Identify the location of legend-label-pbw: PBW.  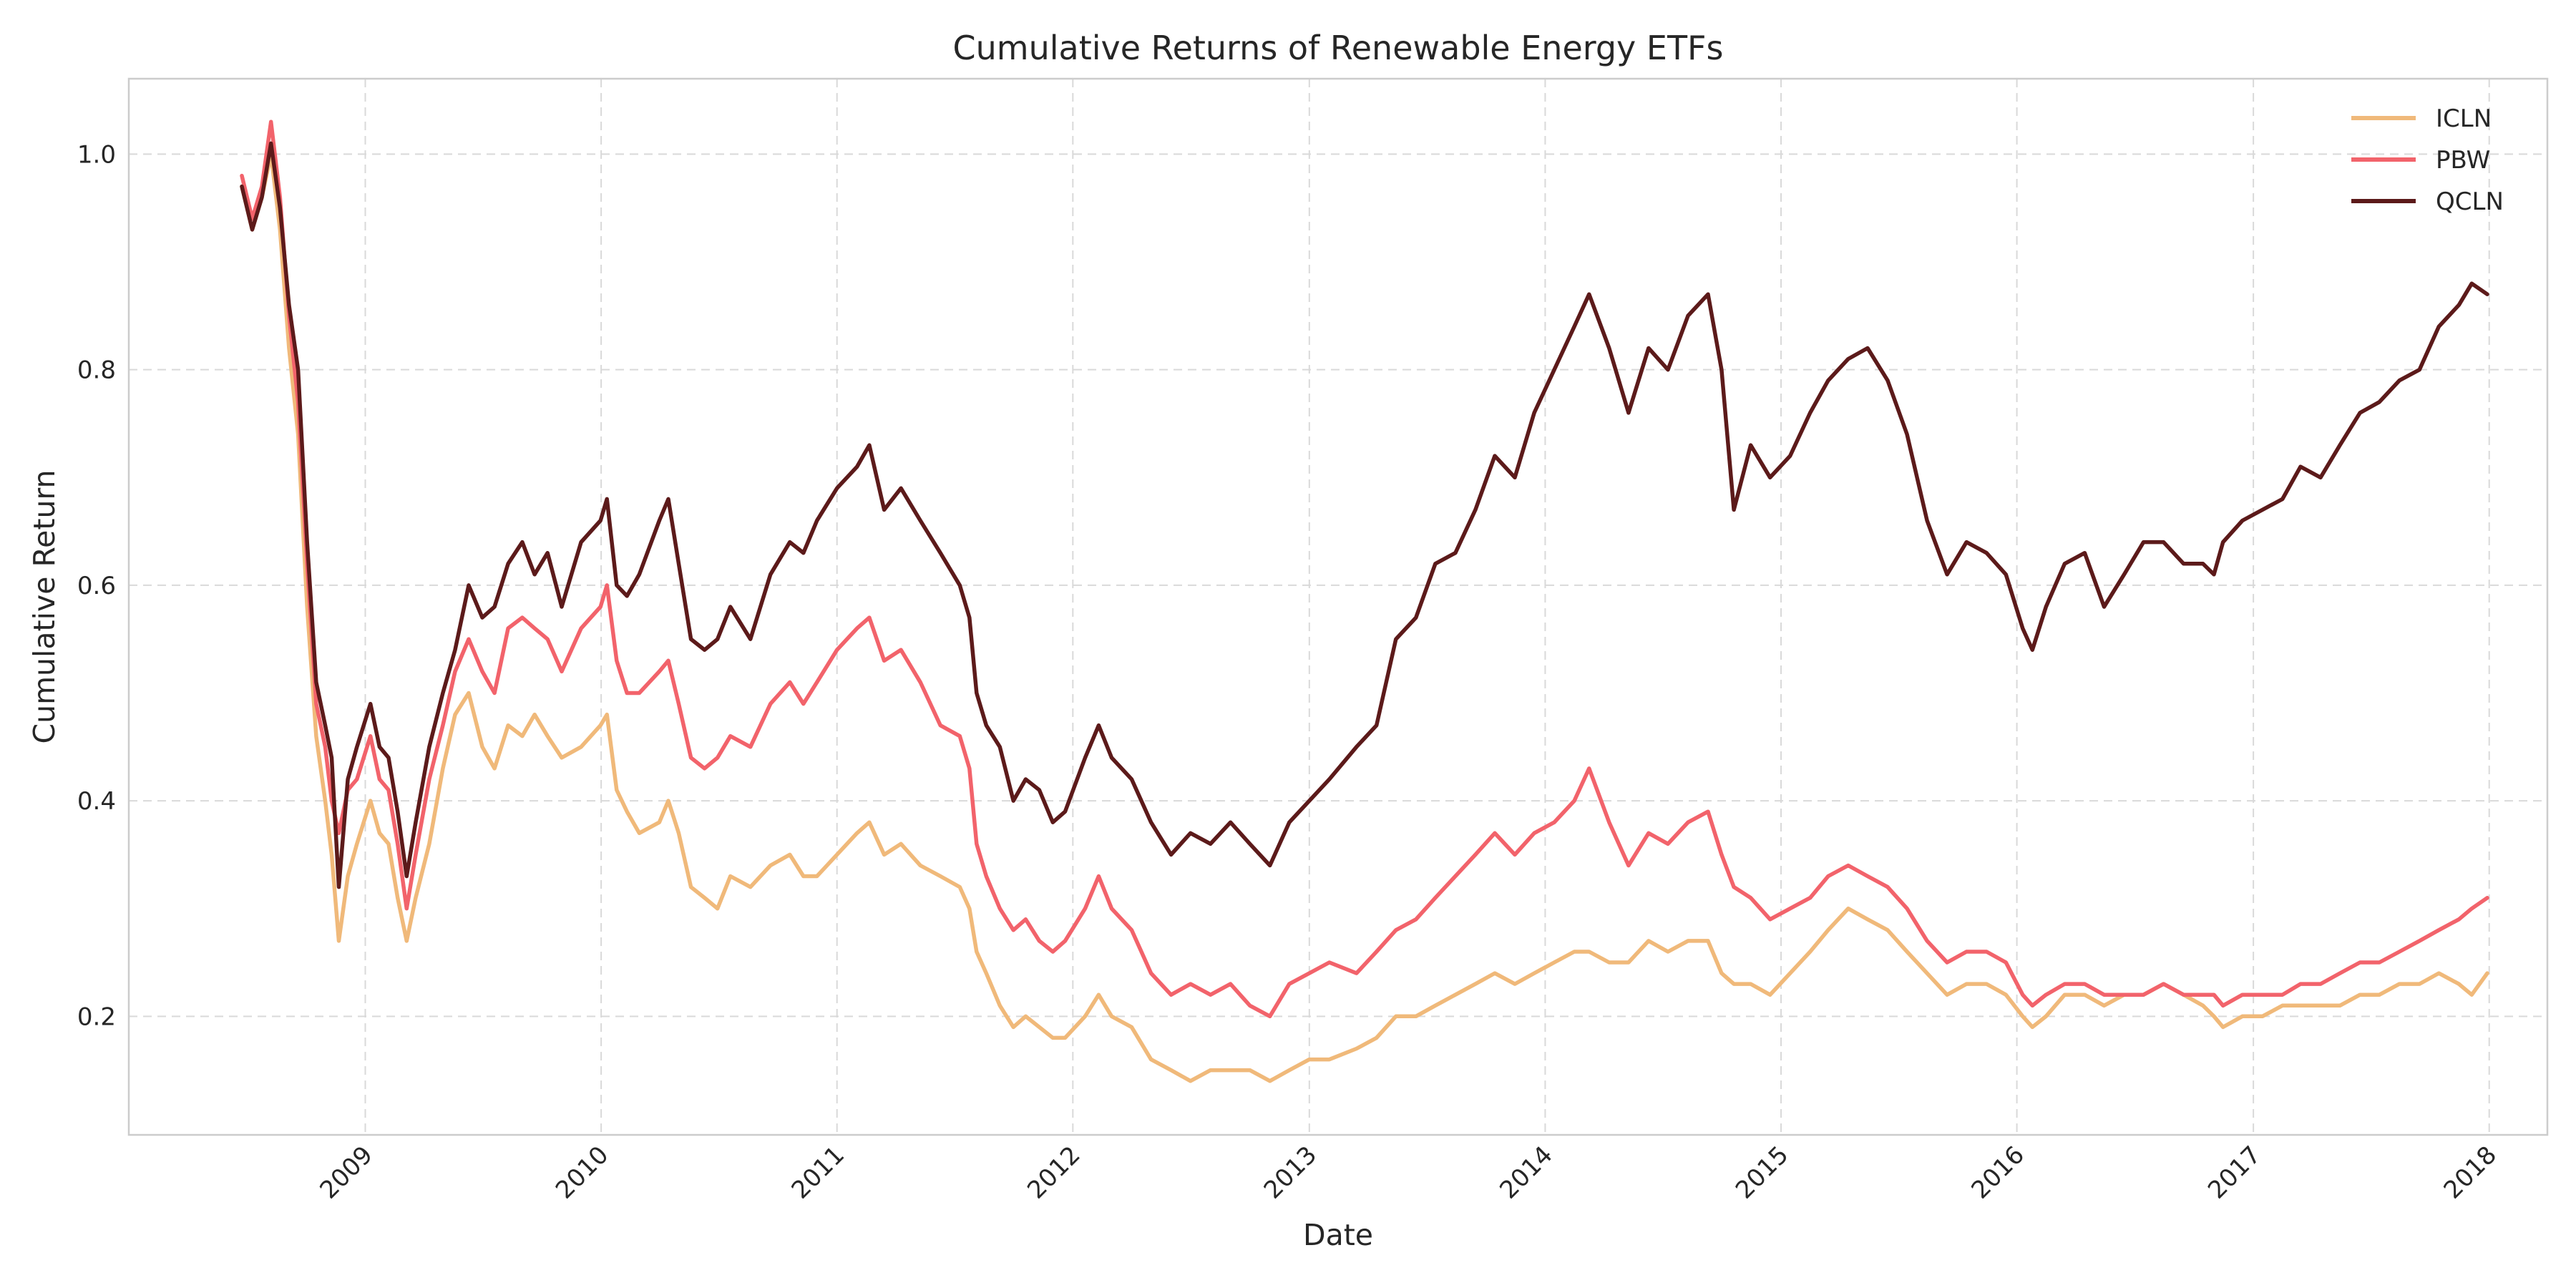
(2463, 160).